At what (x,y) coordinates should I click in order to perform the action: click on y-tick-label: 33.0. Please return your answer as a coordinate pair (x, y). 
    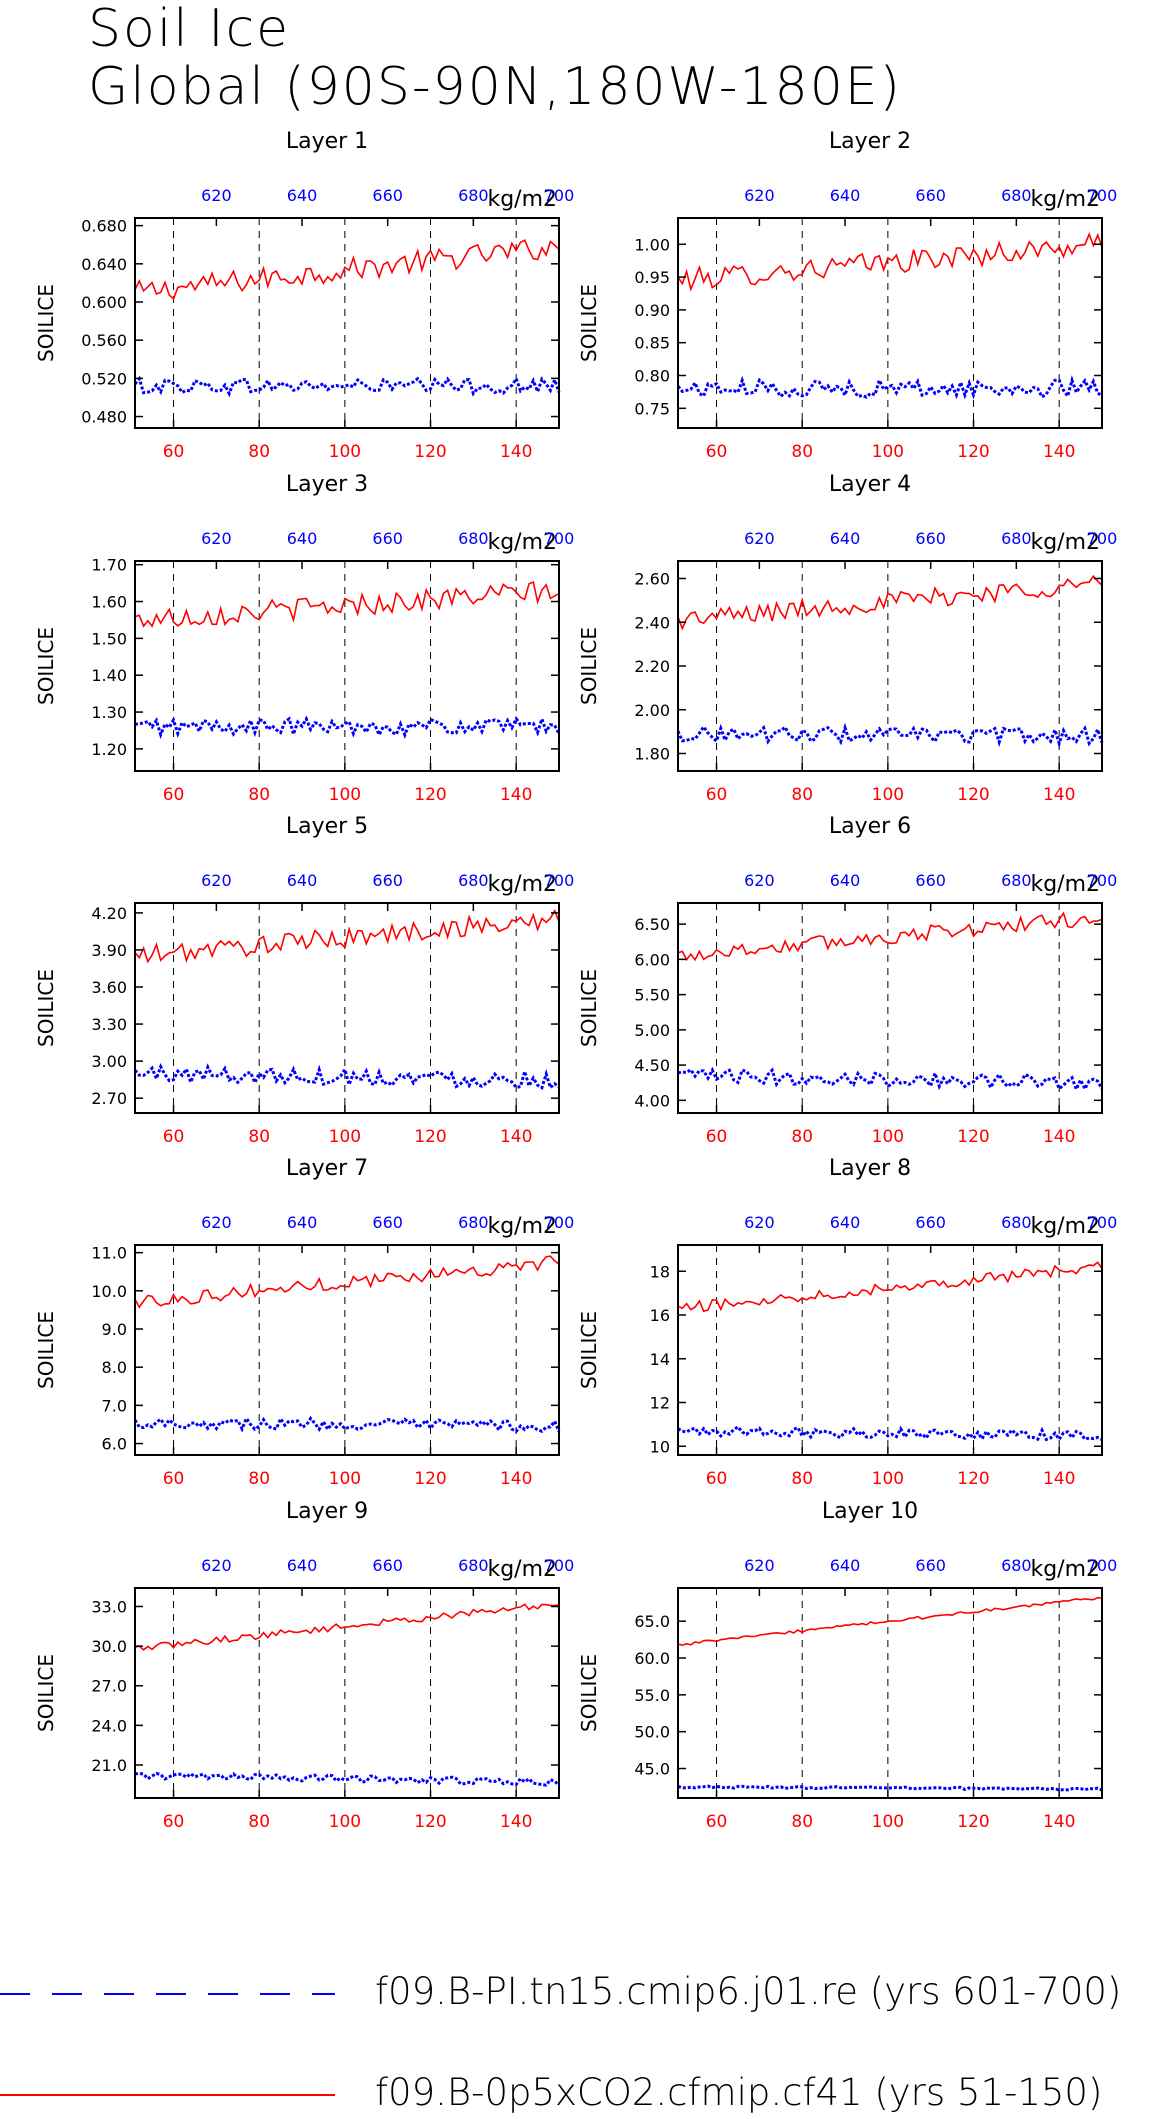
    Looking at the image, I should click on (109, 1606).